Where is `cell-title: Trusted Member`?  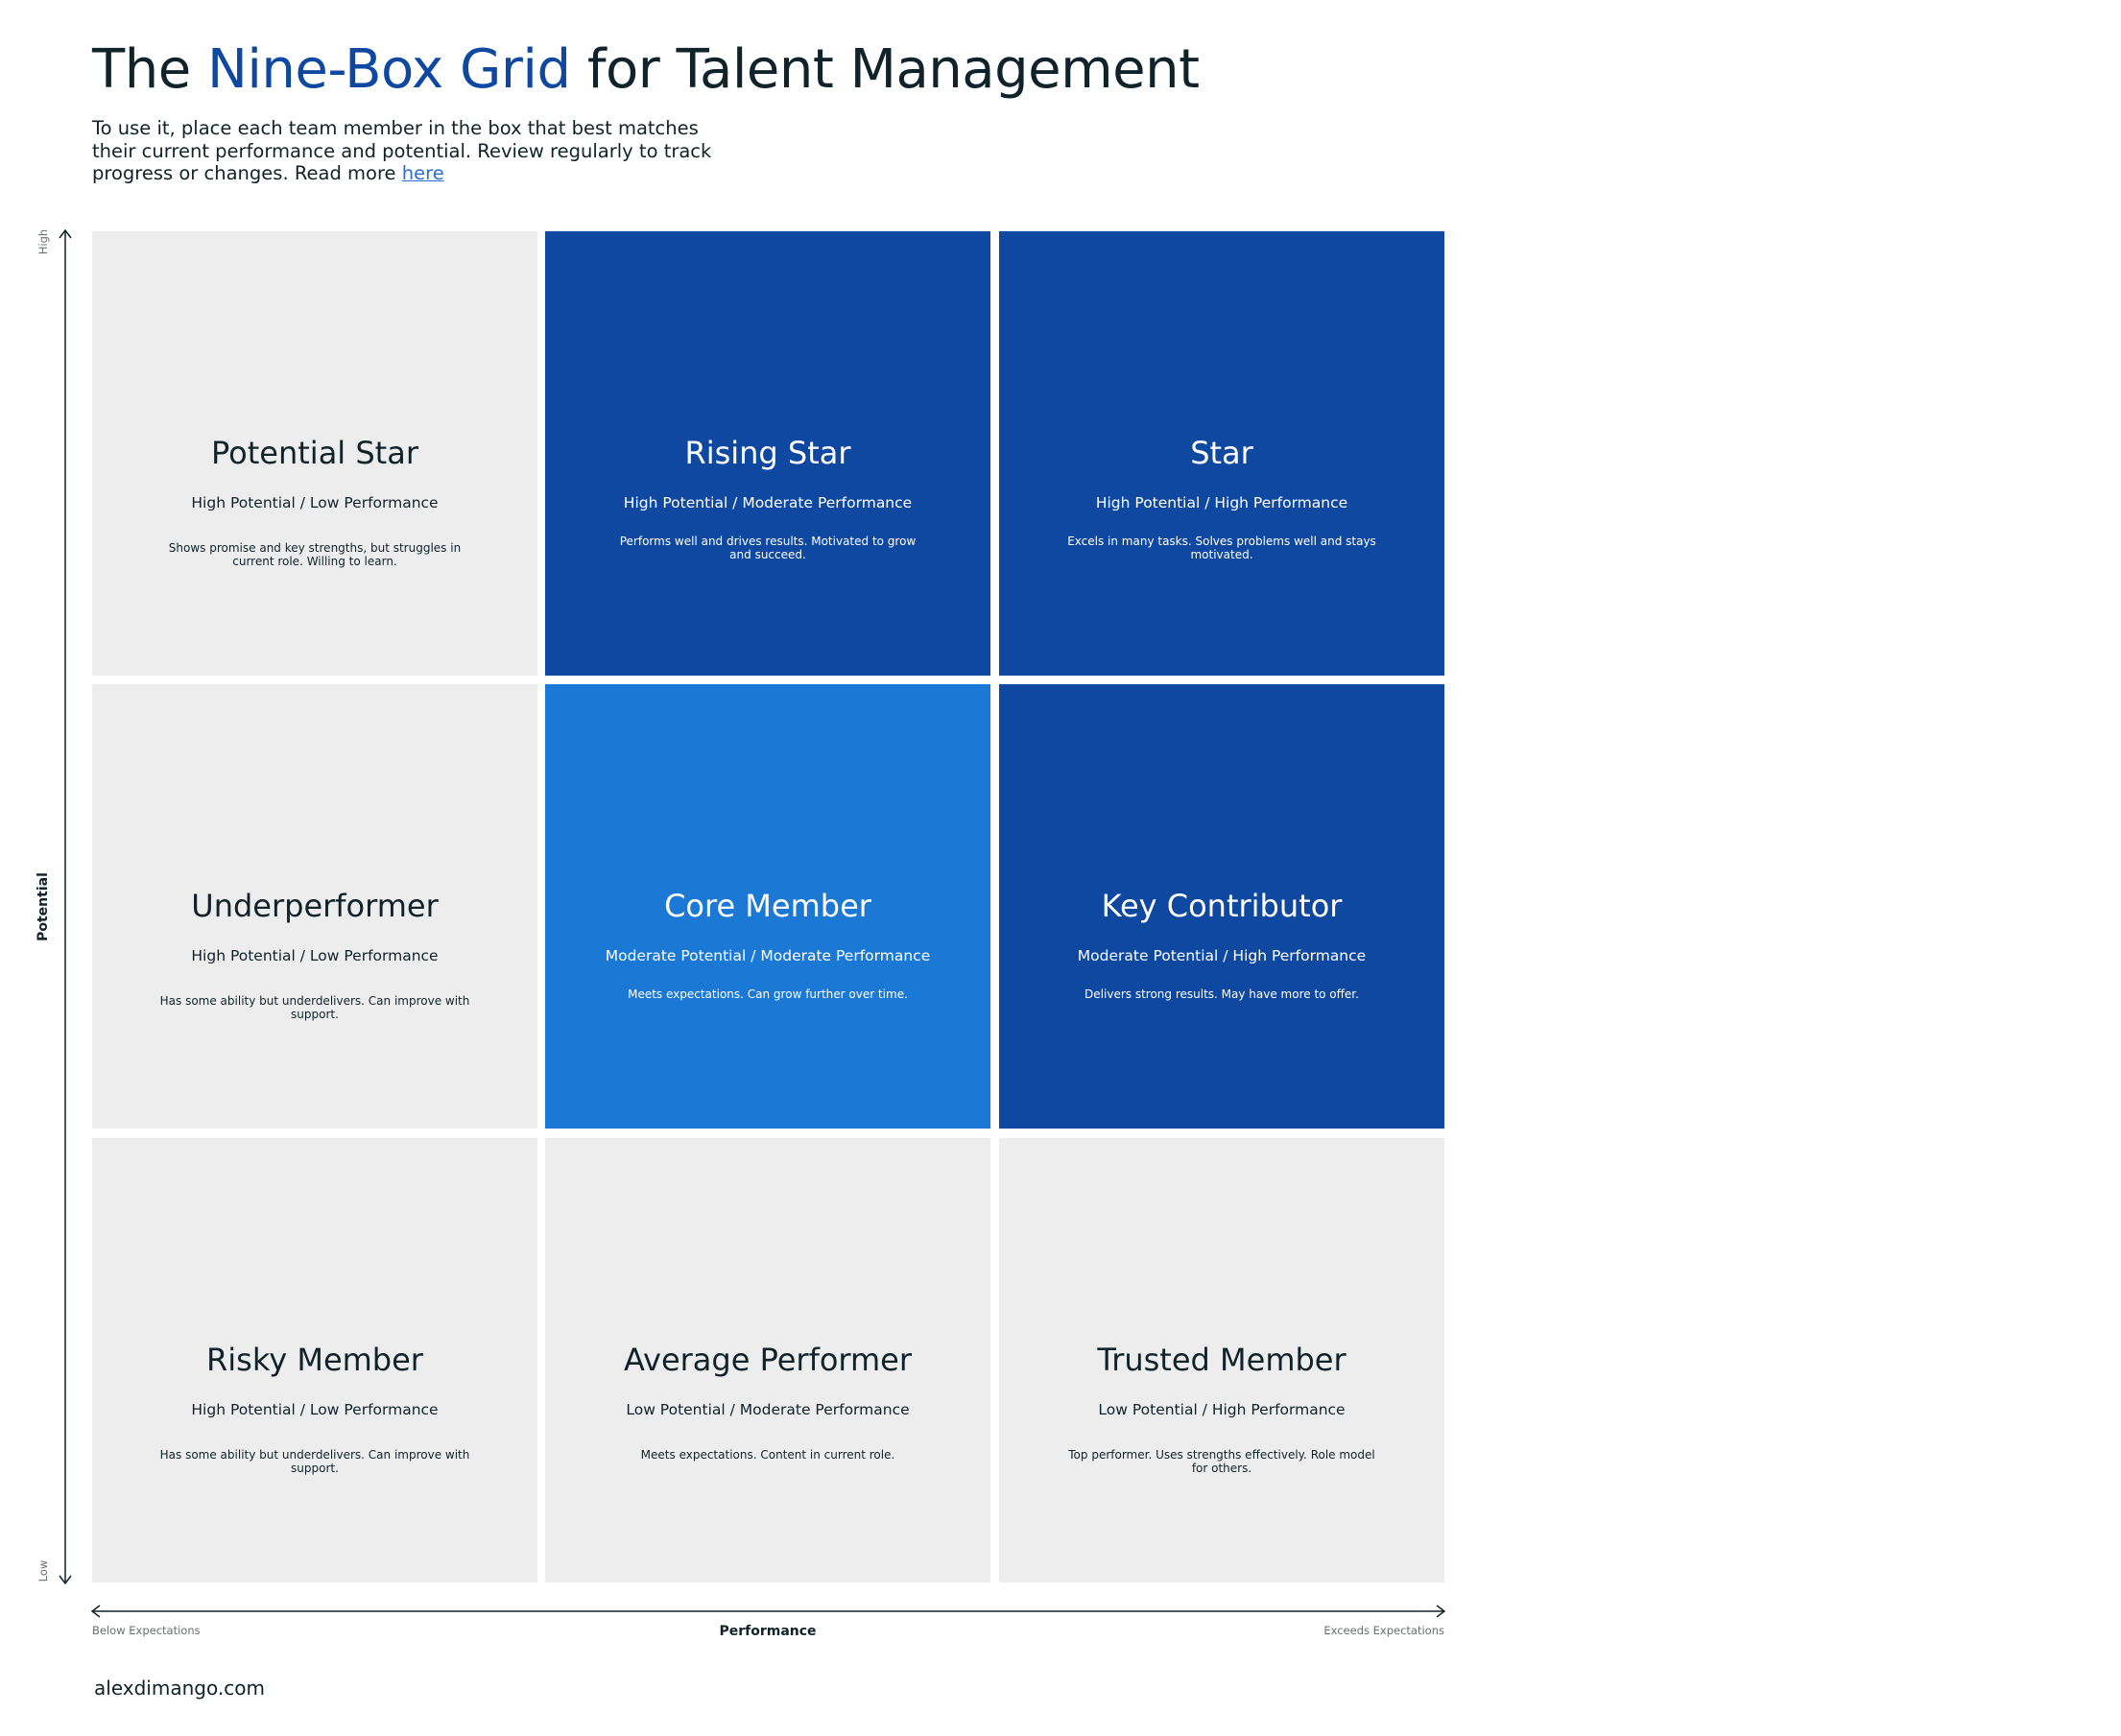
cell-title: Trusted Member is located at coordinates (1222, 1360).